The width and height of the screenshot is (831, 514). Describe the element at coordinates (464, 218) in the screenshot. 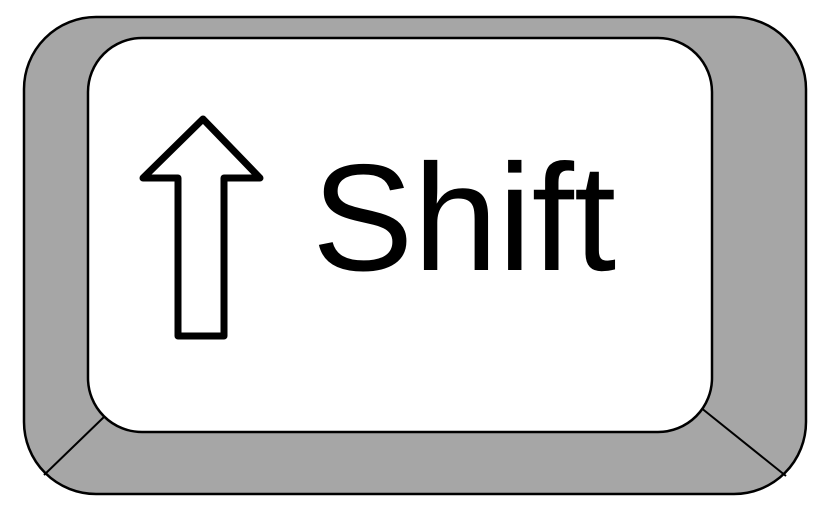

I see `key-label: Shift` at that location.